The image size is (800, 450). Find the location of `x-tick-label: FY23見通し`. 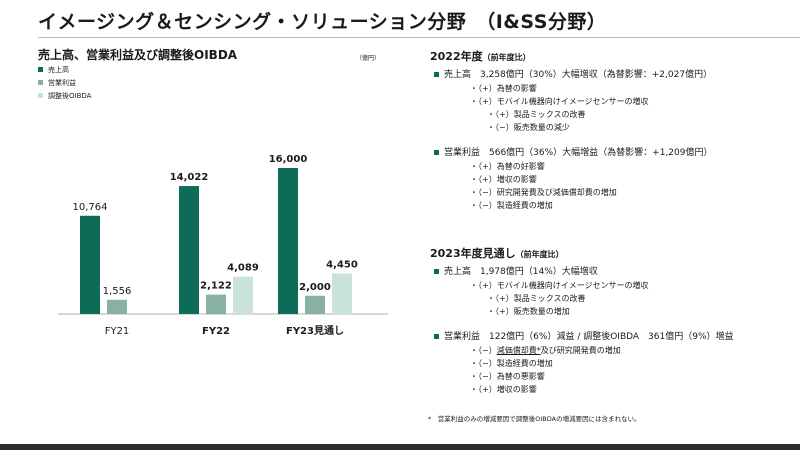

x-tick-label: FY23見通し is located at coordinates (315, 331).